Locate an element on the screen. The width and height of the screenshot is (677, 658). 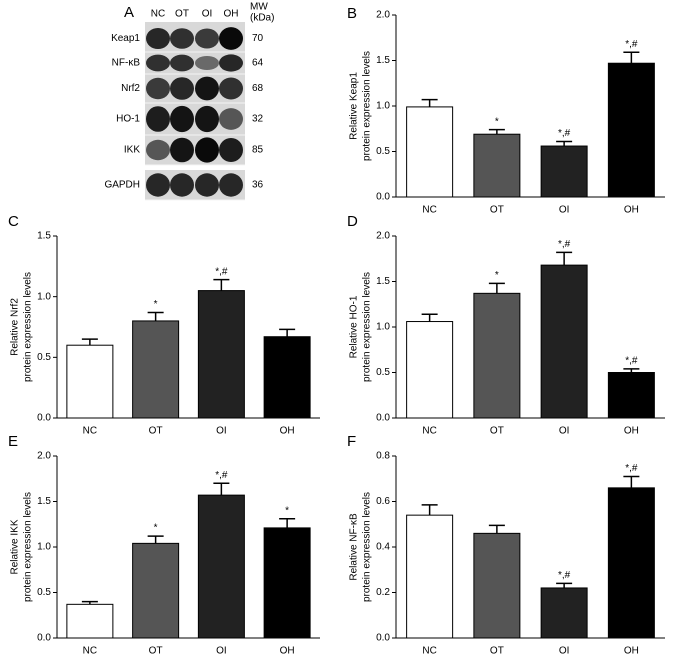
panel-letter: A is located at coordinates (129, 12).